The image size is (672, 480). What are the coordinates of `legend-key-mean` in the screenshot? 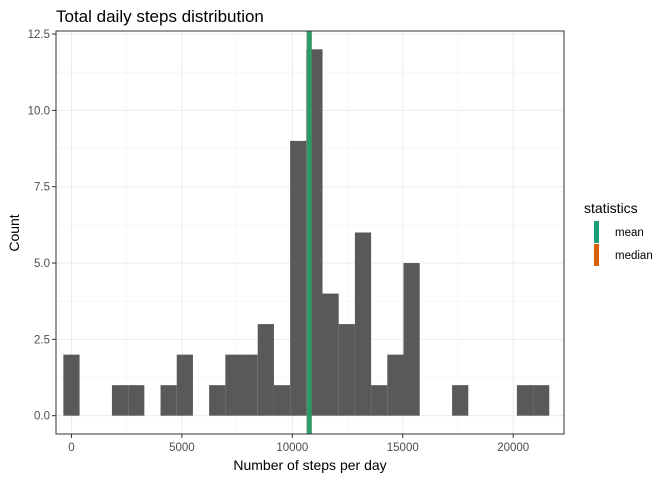 It's located at (596, 232).